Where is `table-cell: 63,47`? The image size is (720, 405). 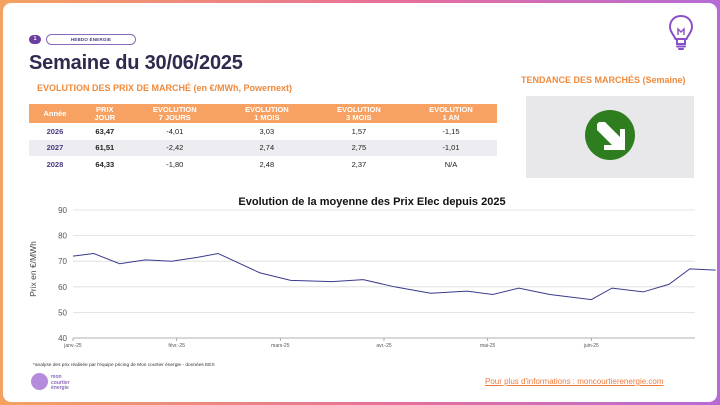 table-cell: 63,47 is located at coordinates (105, 131).